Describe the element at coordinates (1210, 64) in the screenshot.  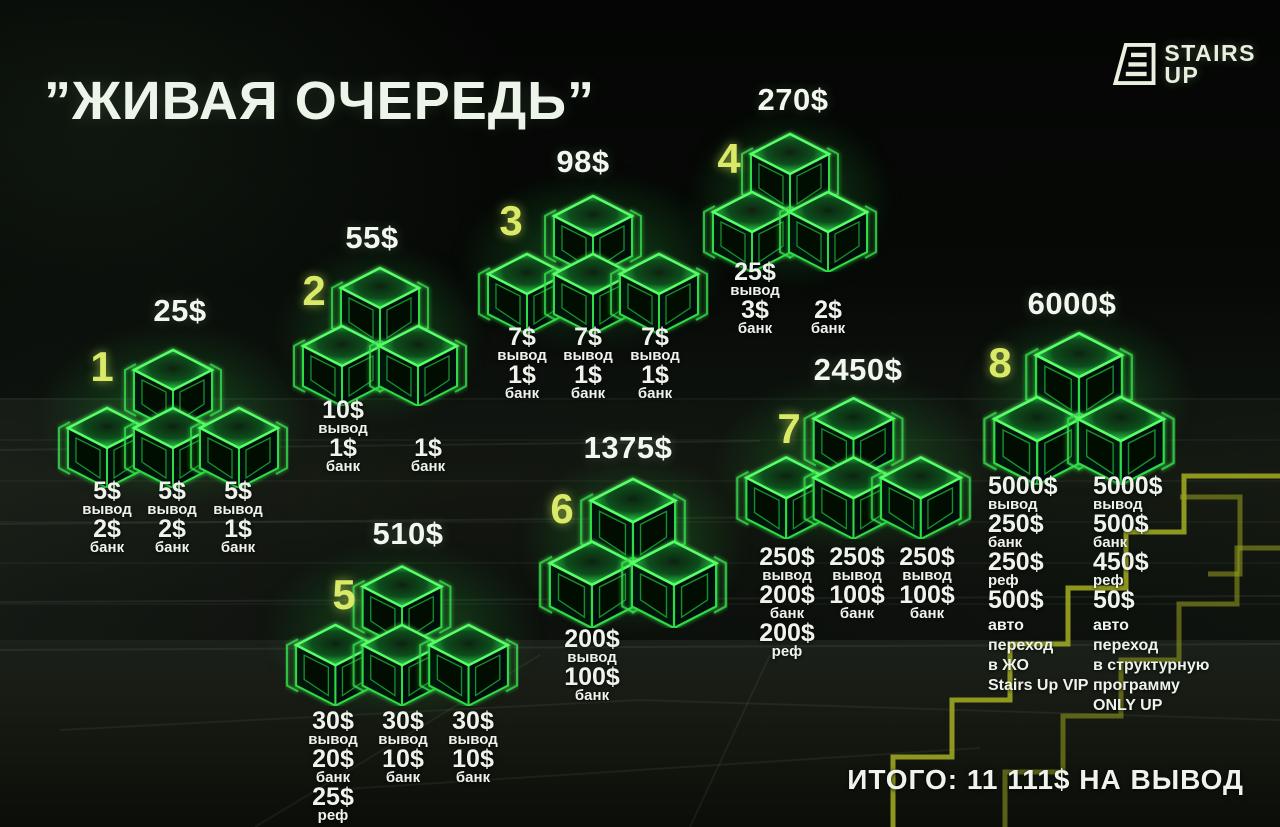
I see `logo-text: STAIRS UP` at that location.